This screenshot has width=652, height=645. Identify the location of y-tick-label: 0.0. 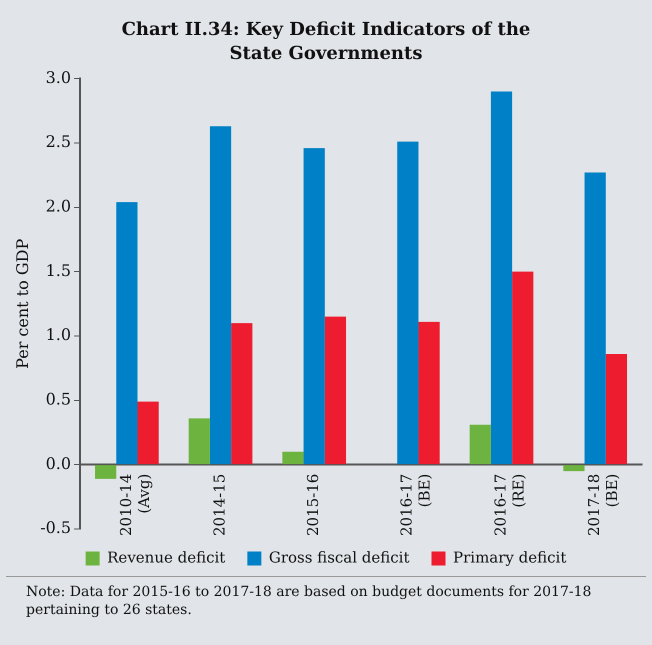
(59, 463).